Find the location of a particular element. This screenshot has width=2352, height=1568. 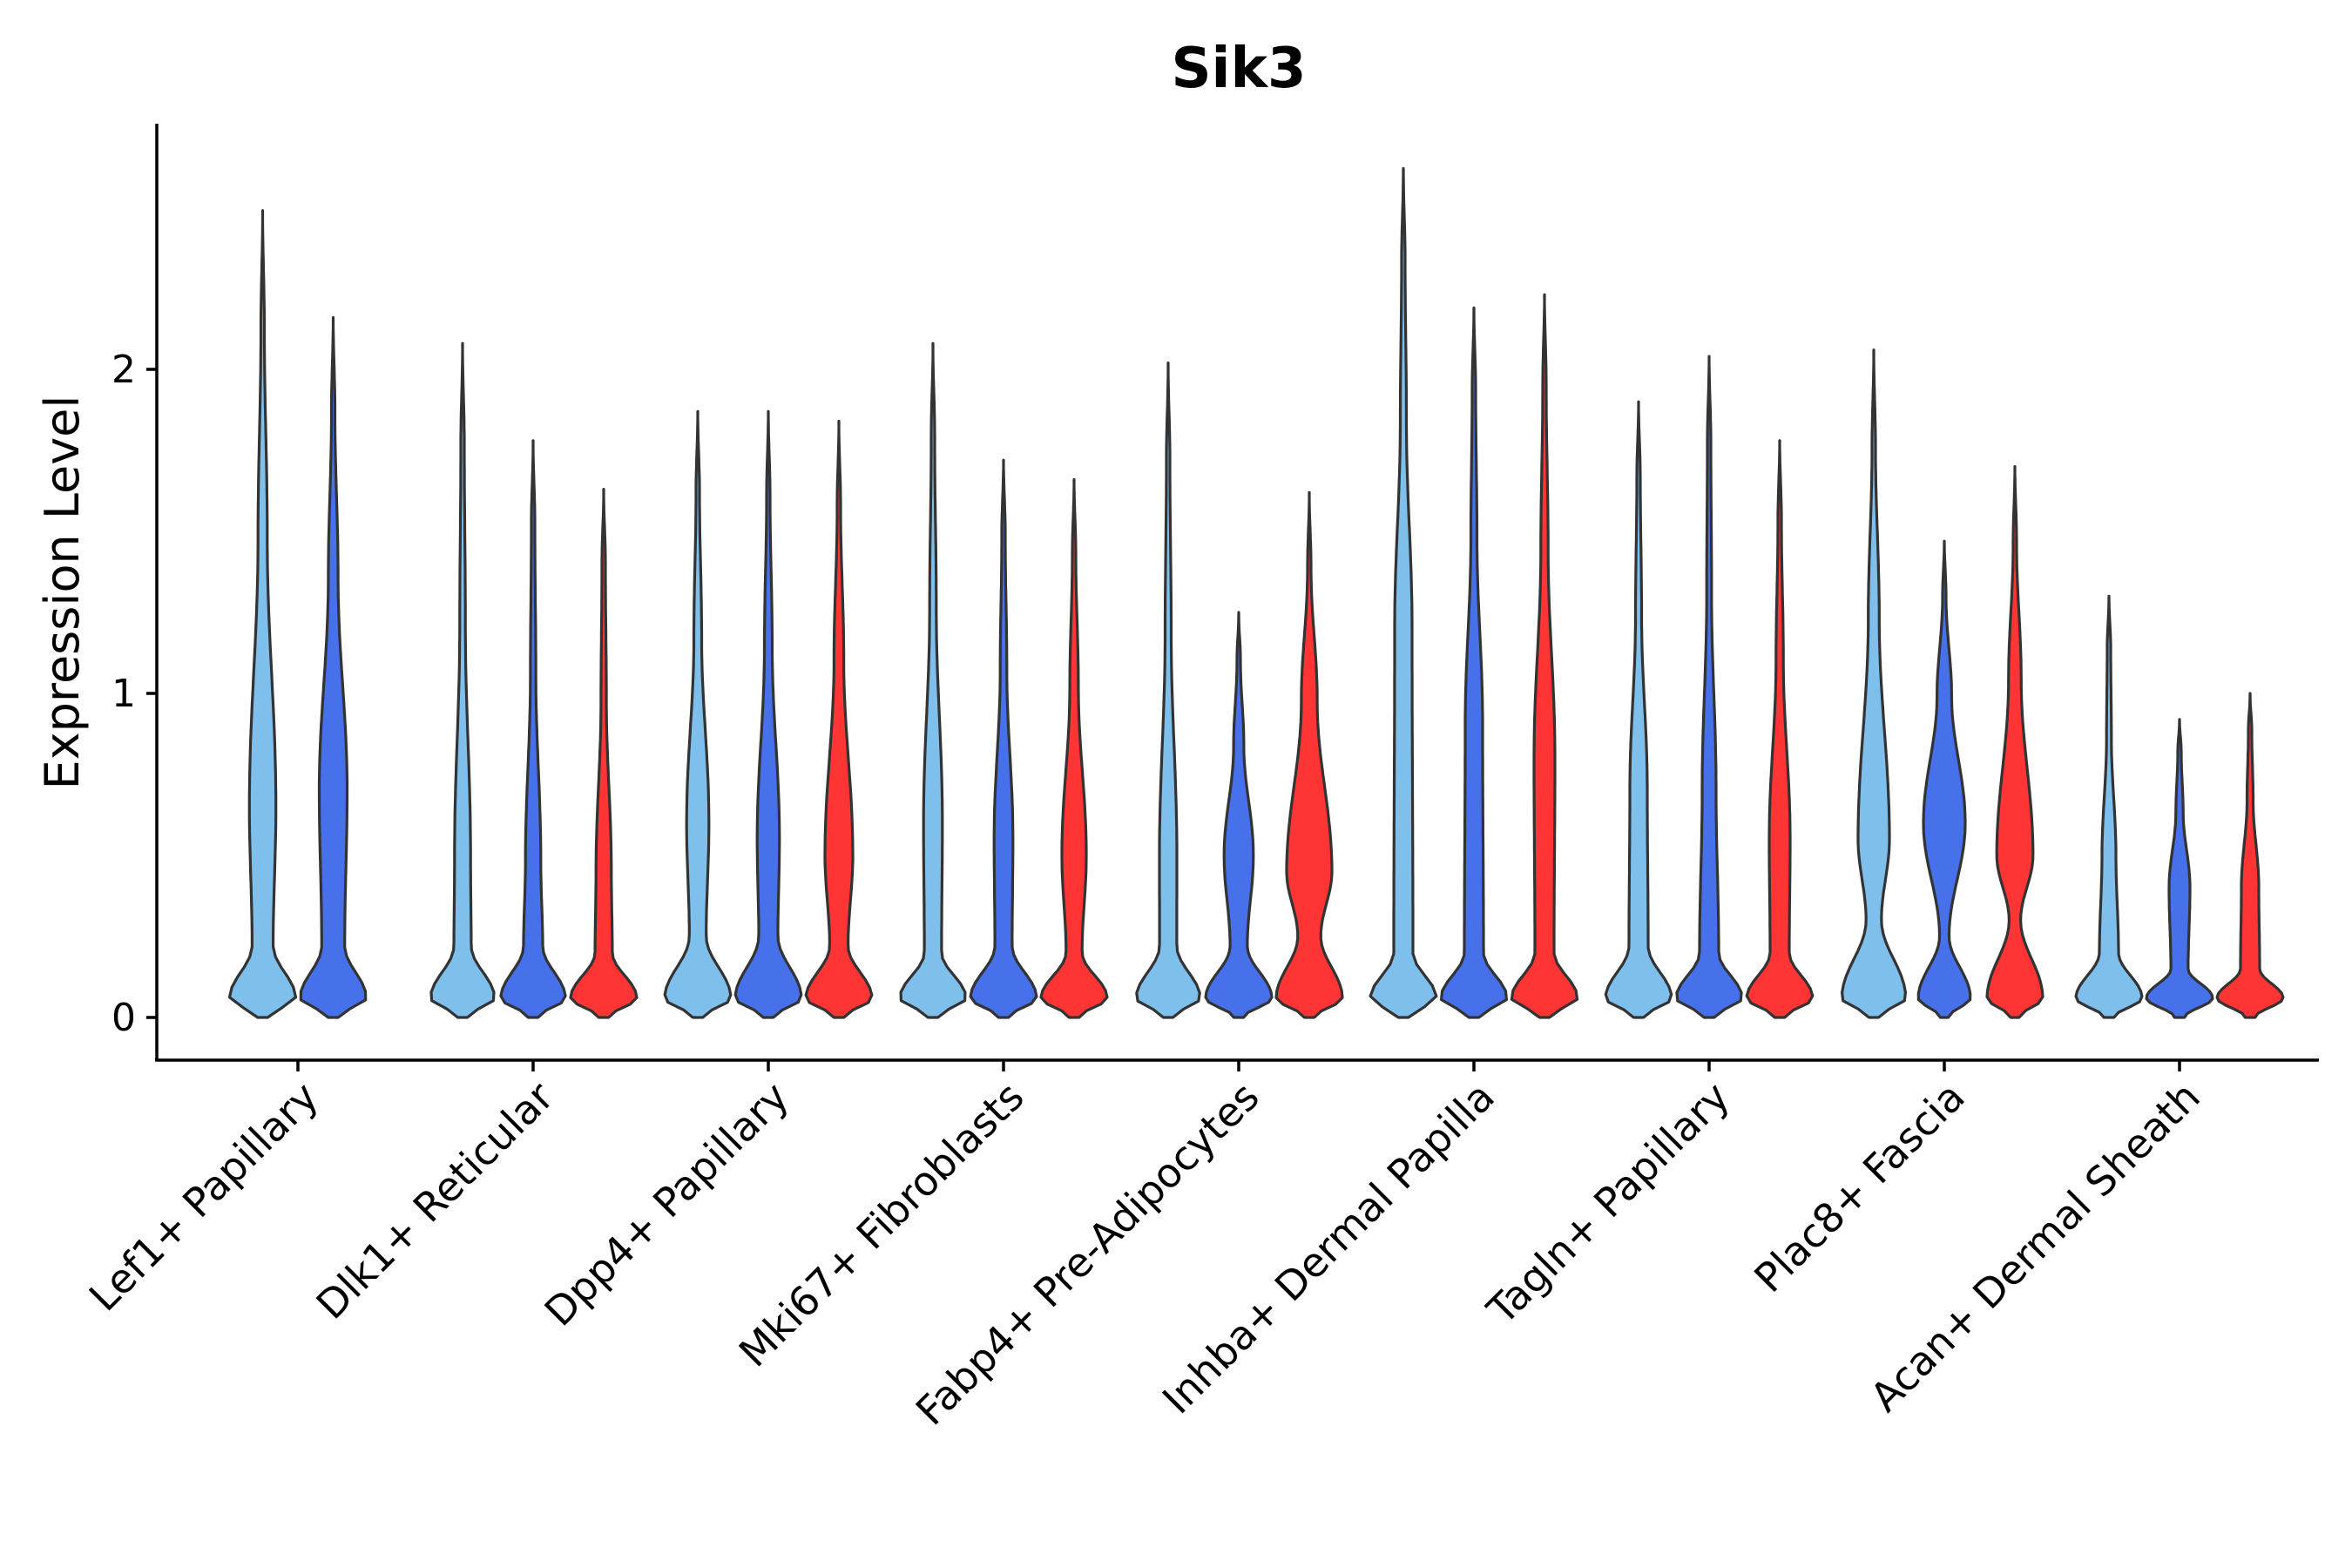

violin-2-group2 is located at coordinates (533, 729).